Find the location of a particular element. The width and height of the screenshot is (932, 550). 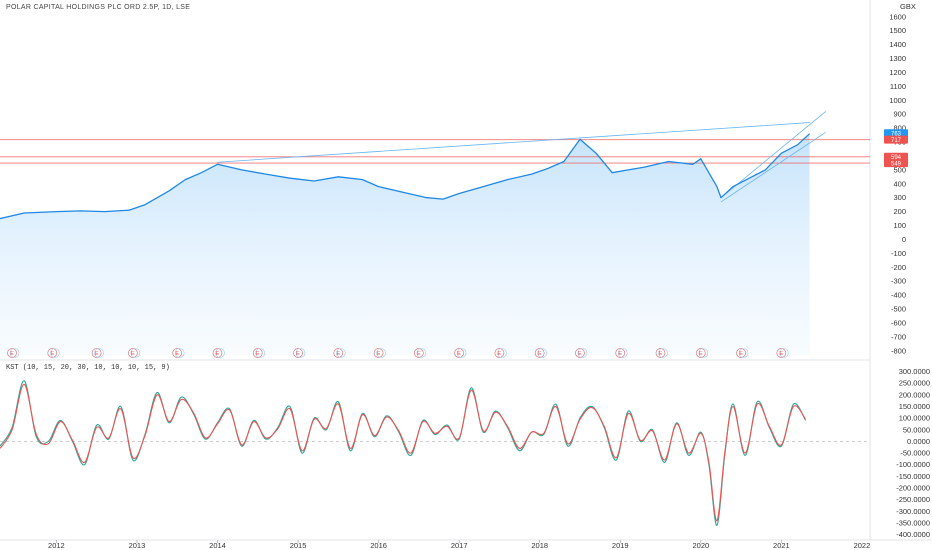

kst-tick-label: -200.0000 is located at coordinates (913, 488).